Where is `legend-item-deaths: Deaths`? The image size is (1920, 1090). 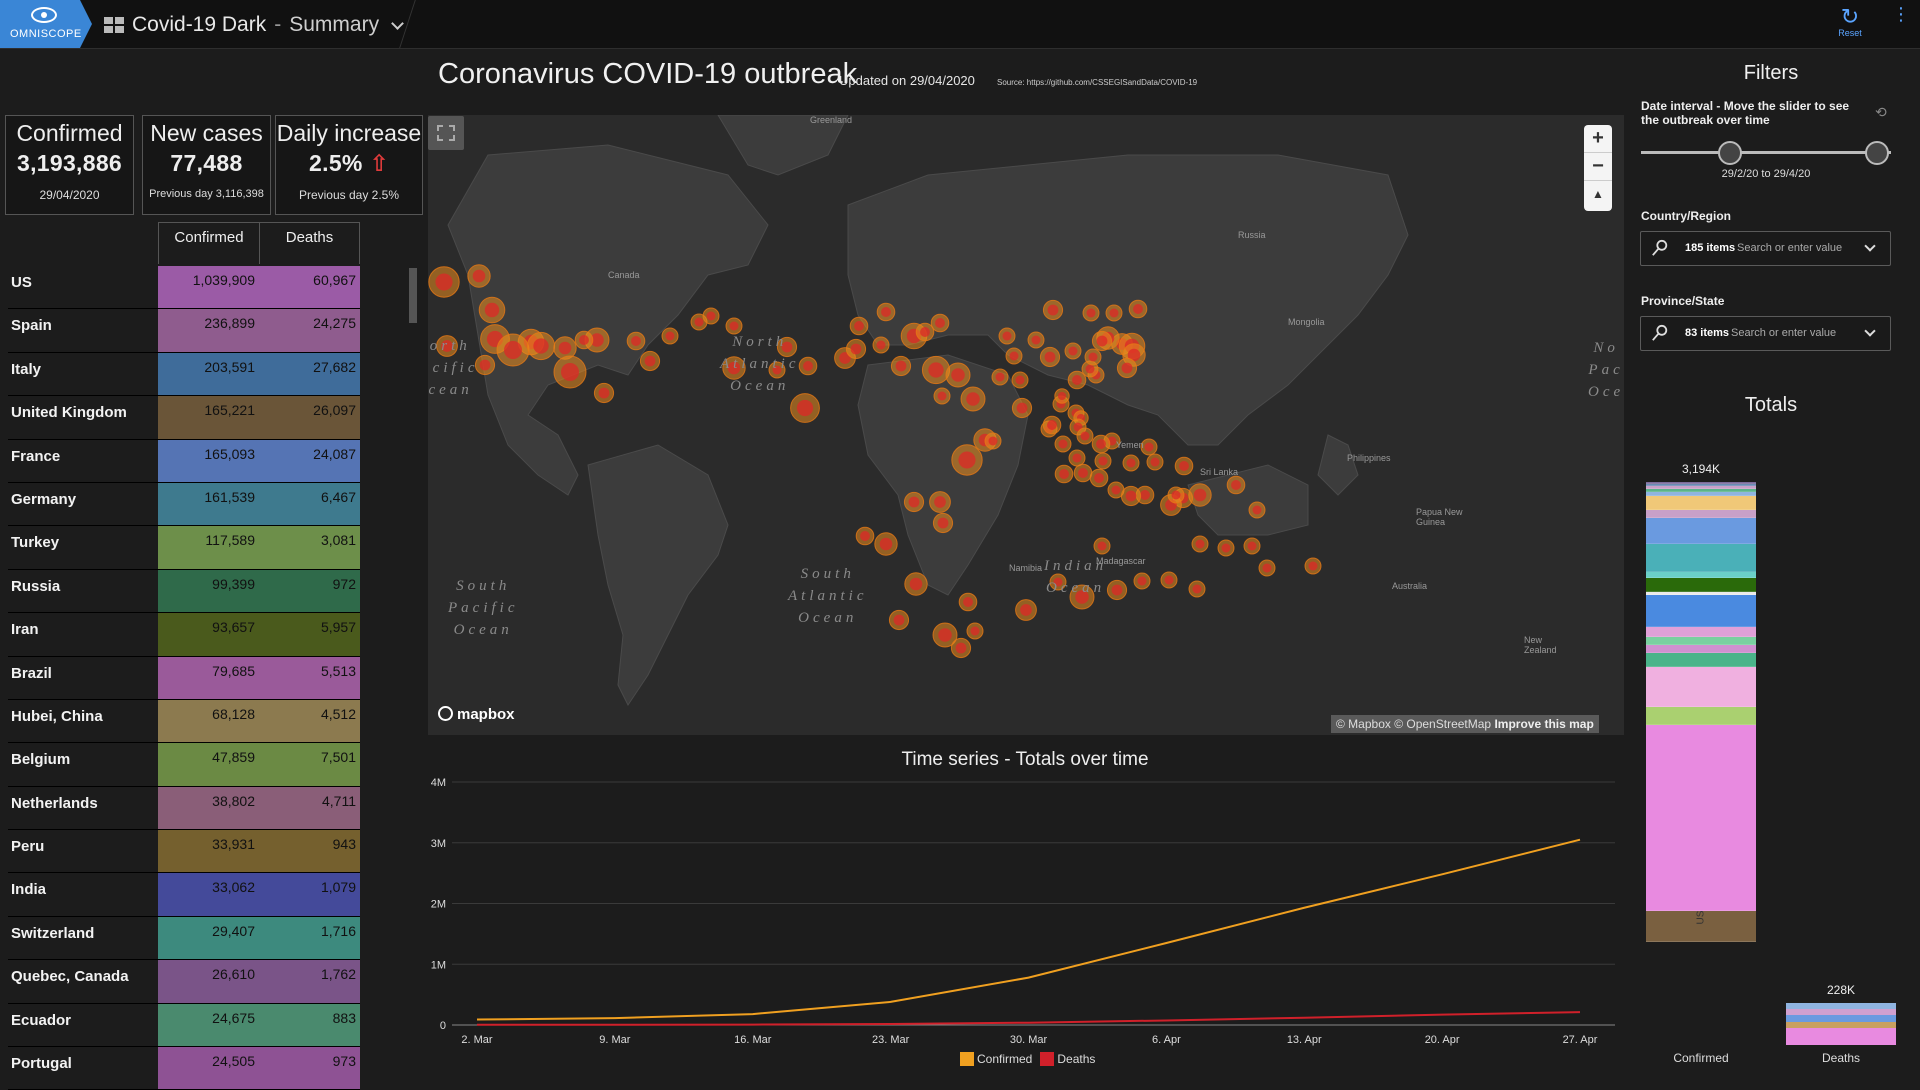 legend-item-deaths: Deaths is located at coordinates (1067, 1059).